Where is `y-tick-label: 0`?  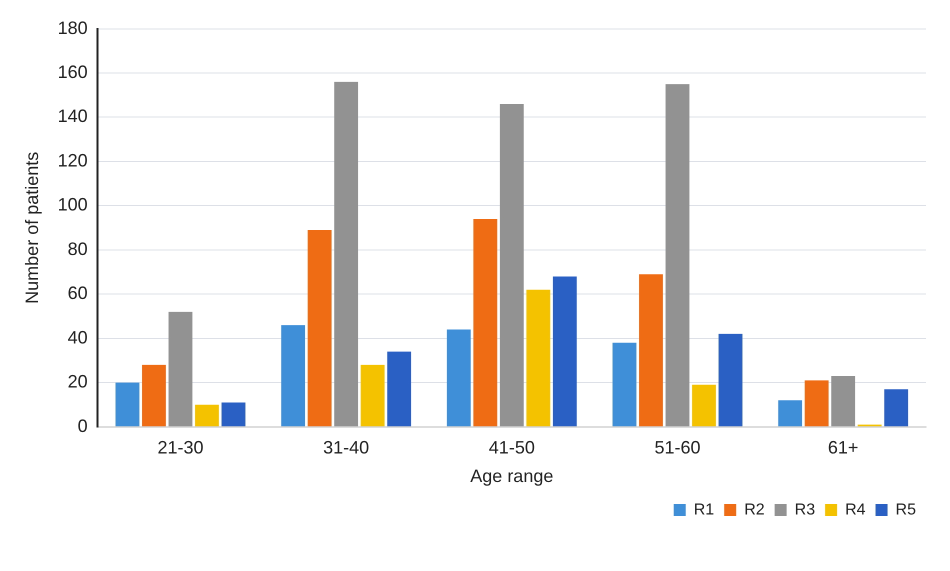 y-tick-label: 0 is located at coordinates (83, 426).